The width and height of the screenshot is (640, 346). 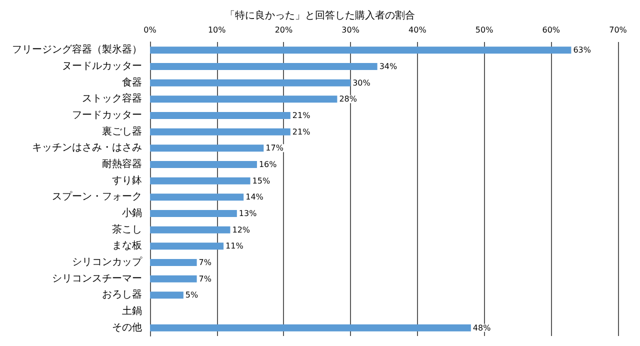 I want to click on data-label: 48%, so click(x=482, y=327).